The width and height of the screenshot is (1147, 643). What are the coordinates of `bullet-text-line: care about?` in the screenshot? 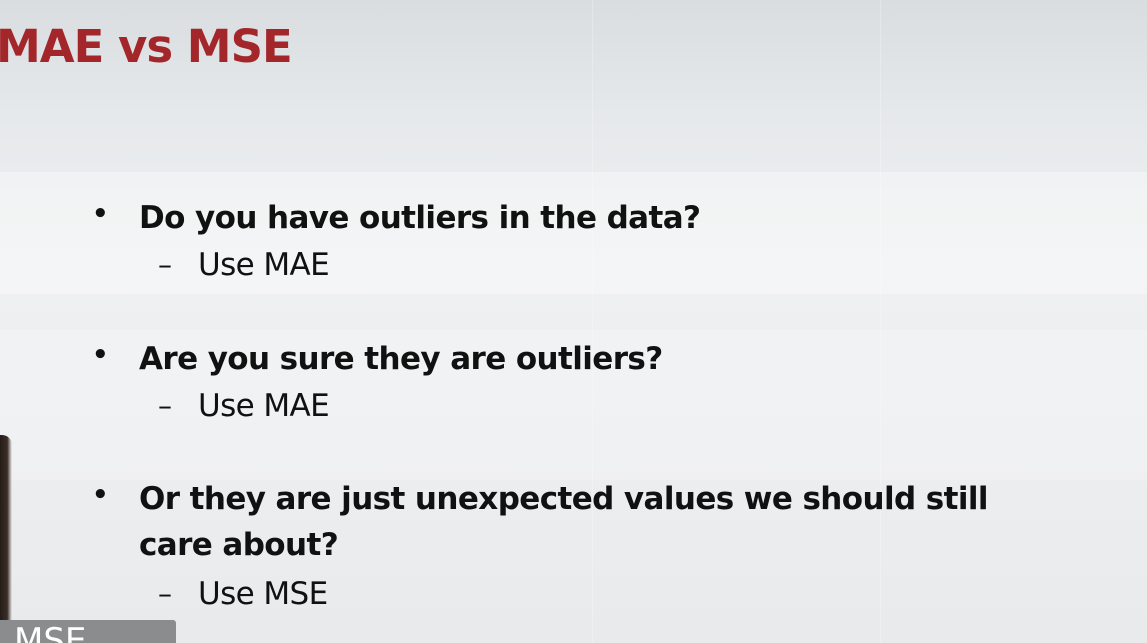 It's located at (239, 545).